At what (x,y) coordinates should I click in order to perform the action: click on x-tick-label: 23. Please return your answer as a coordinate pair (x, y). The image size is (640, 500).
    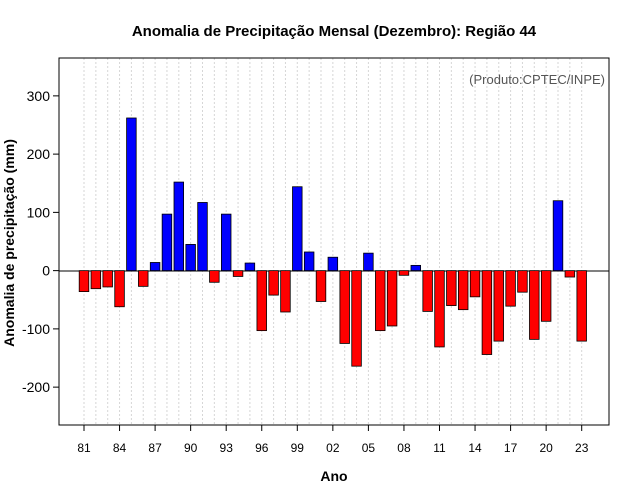
    Looking at the image, I should click on (582, 448).